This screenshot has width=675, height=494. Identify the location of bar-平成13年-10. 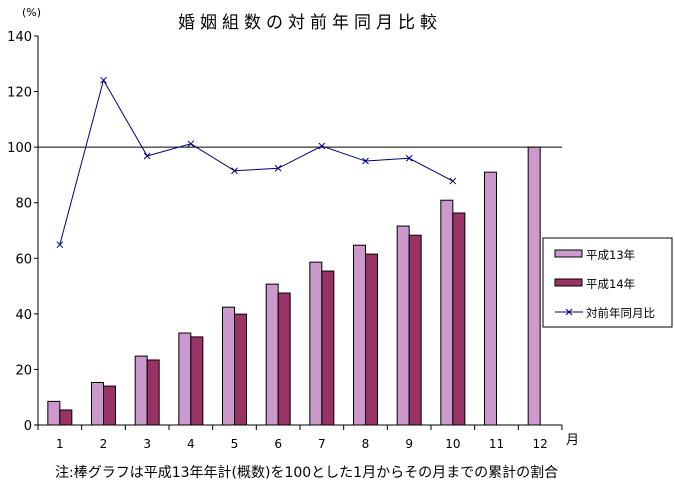
(447, 312).